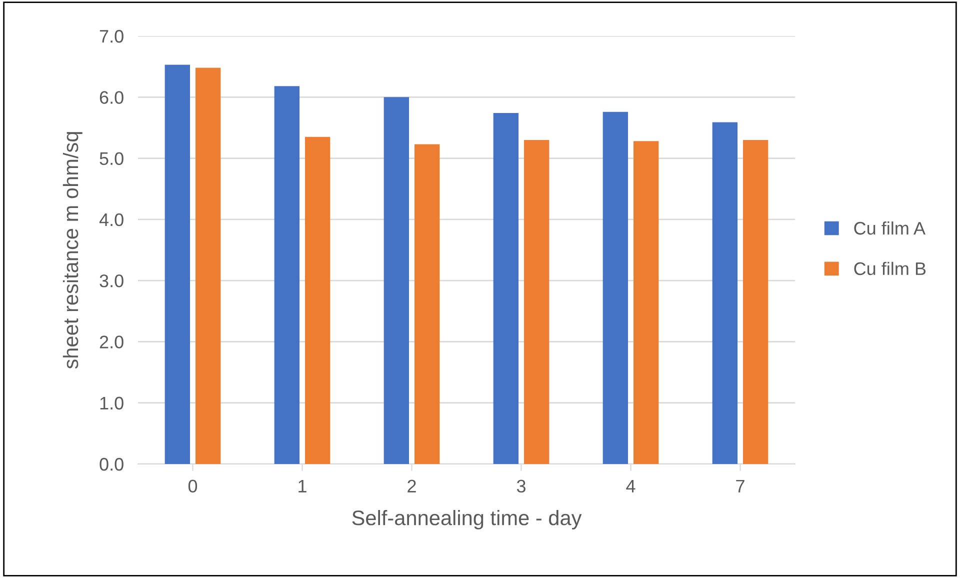 This screenshot has width=960, height=578. I want to click on x-tick-label: 2, so click(412, 486).